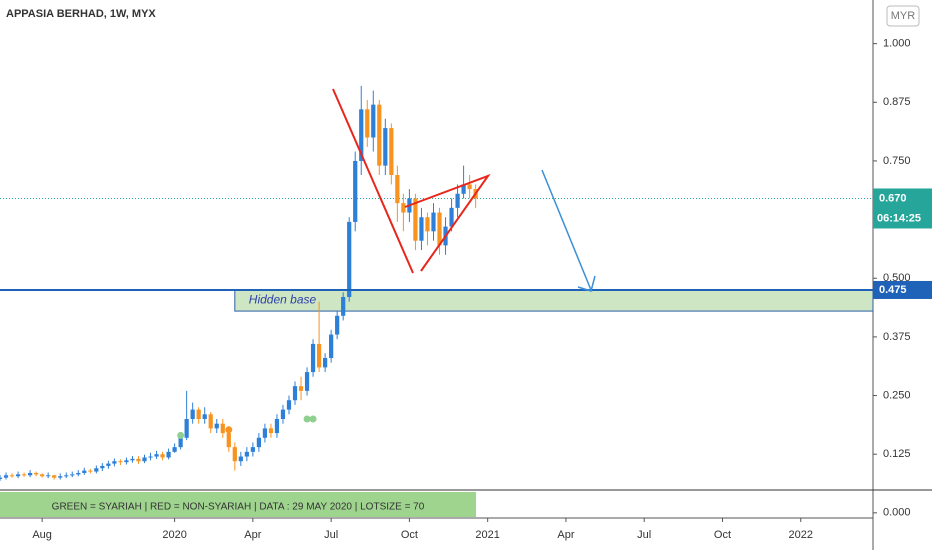  I want to click on banner-bg, so click(238, 504).